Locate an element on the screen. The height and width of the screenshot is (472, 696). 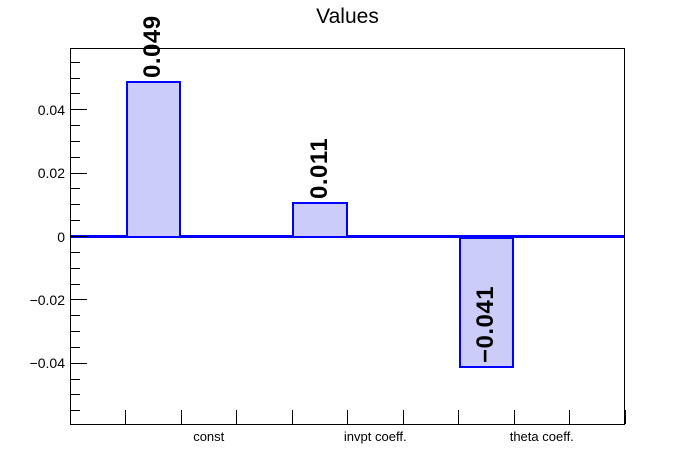
x-category-label: invpt coeff. is located at coordinates (375, 436).